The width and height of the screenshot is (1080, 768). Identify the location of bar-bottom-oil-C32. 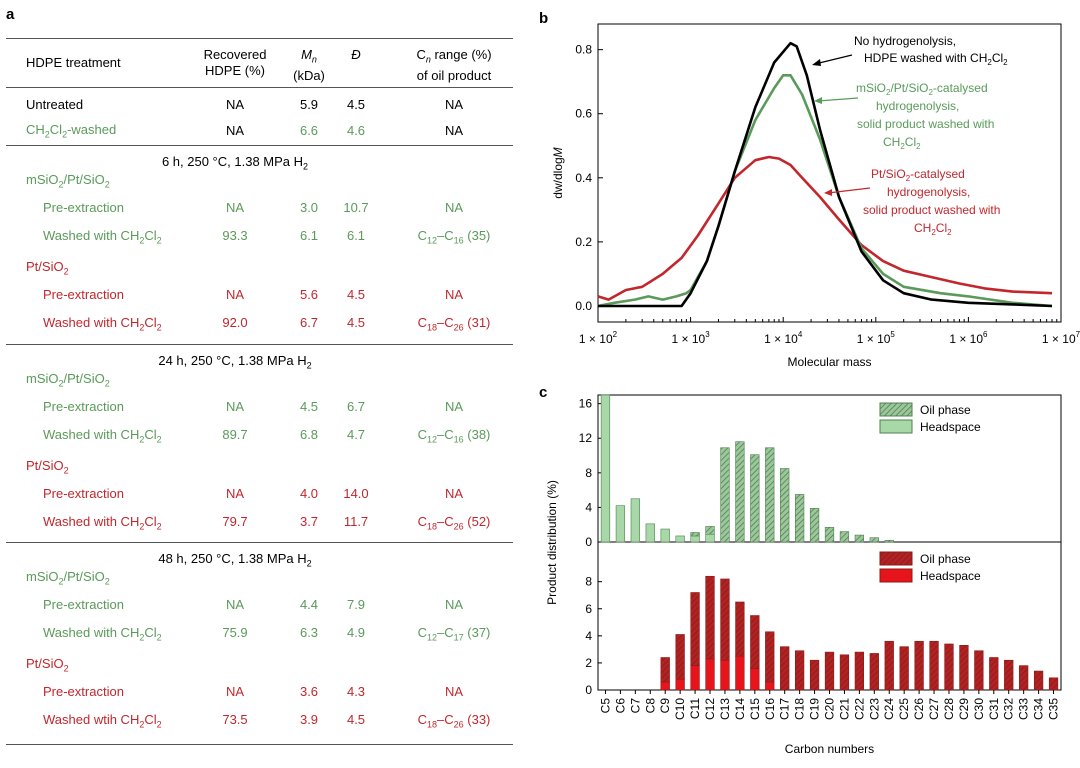
(1009, 675).